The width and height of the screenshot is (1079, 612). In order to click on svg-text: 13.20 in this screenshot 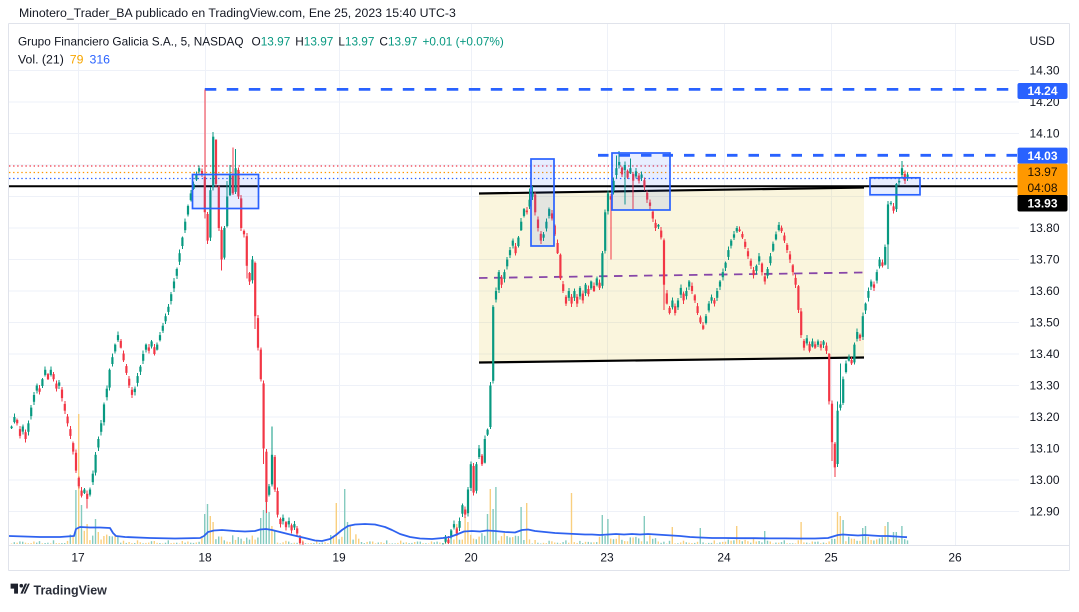, I will do `click(1045, 417)`.